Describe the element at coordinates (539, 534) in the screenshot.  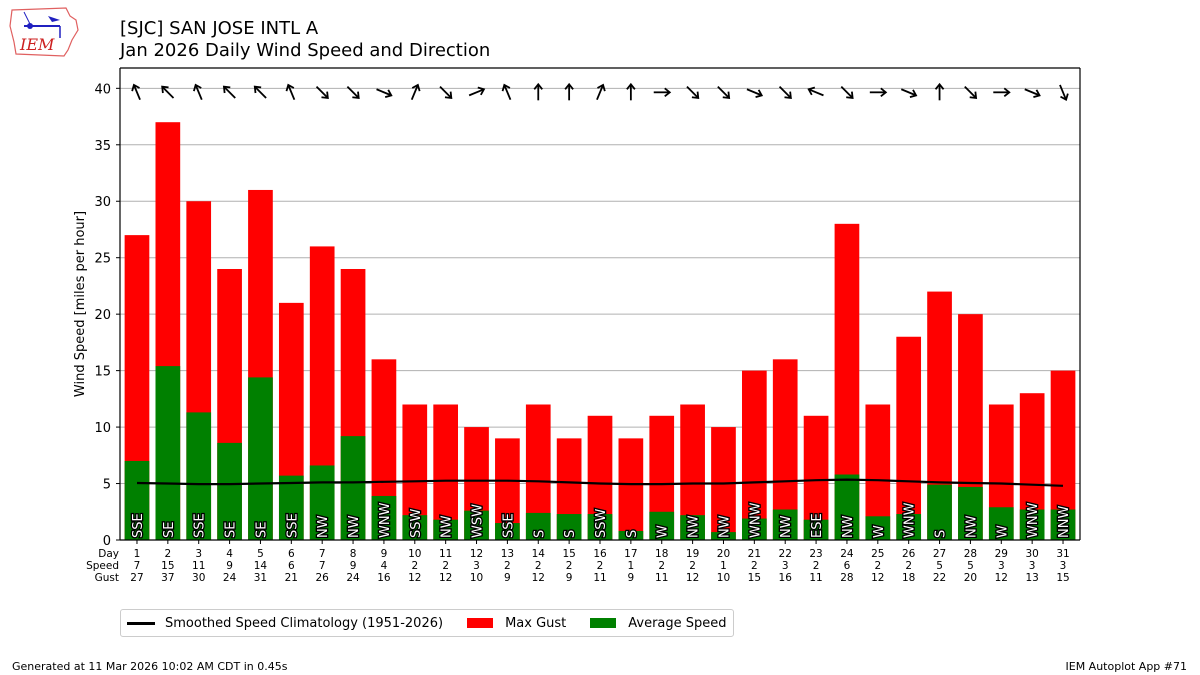
I see `direction-label: S` at that location.